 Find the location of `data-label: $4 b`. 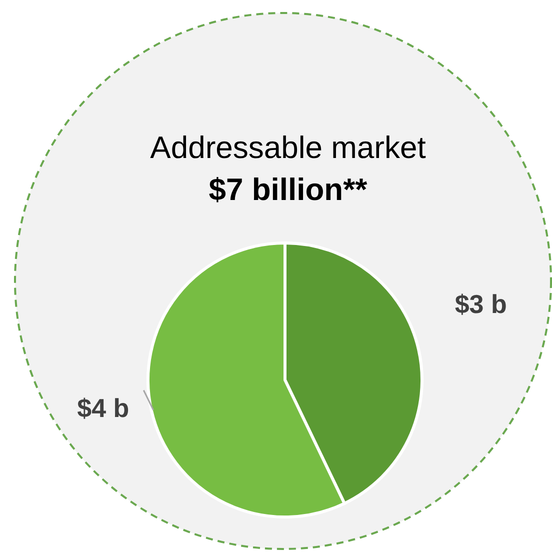

data-label: $4 b is located at coordinates (103, 408).